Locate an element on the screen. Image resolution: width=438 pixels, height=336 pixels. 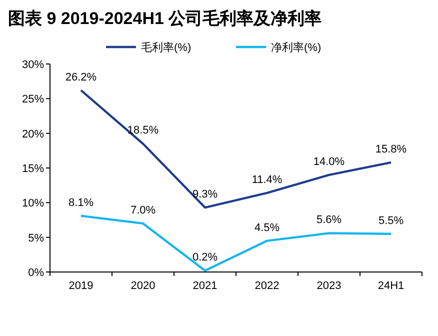
y-tick-label: 5% is located at coordinates (36, 238).